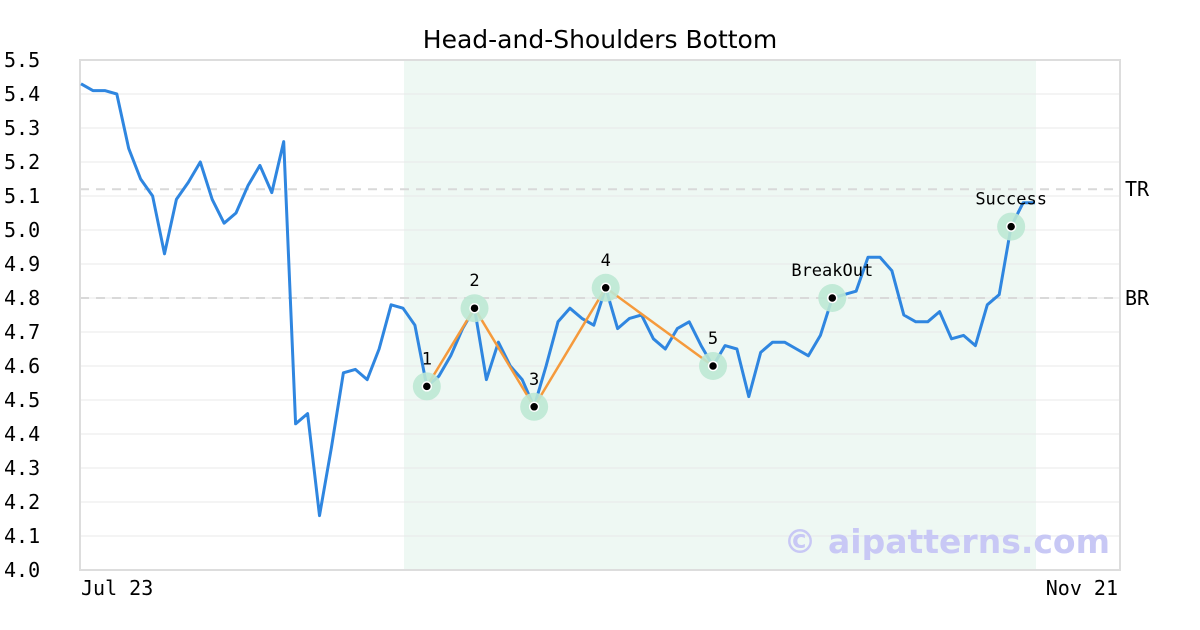  Describe the element at coordinates (22, 434) in the screenshot. I see `y-tick-label: 4.4` at that location.